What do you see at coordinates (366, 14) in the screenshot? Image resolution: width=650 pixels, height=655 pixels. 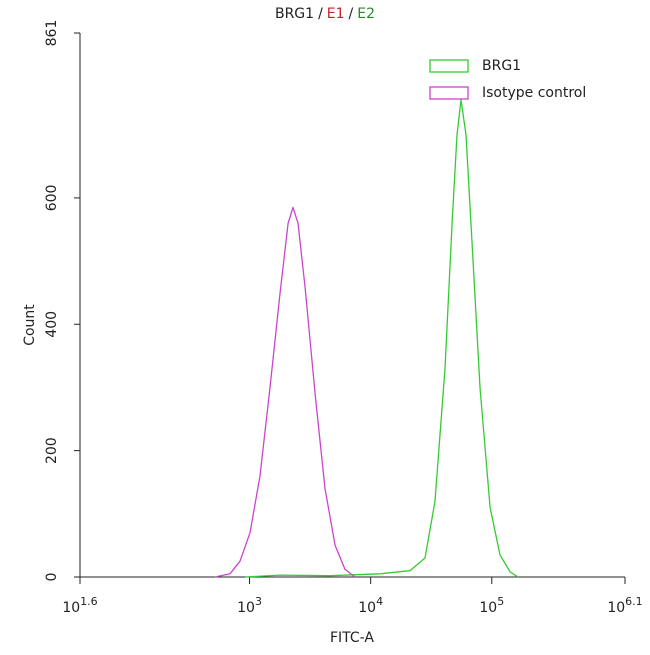 I see `title-part: E2` at bounding box center [366, 14].